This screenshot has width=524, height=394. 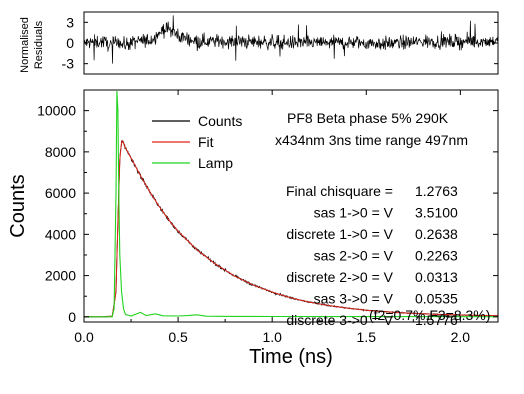 I want to click on ytick-label: 6000, so click(x=60, y=193).